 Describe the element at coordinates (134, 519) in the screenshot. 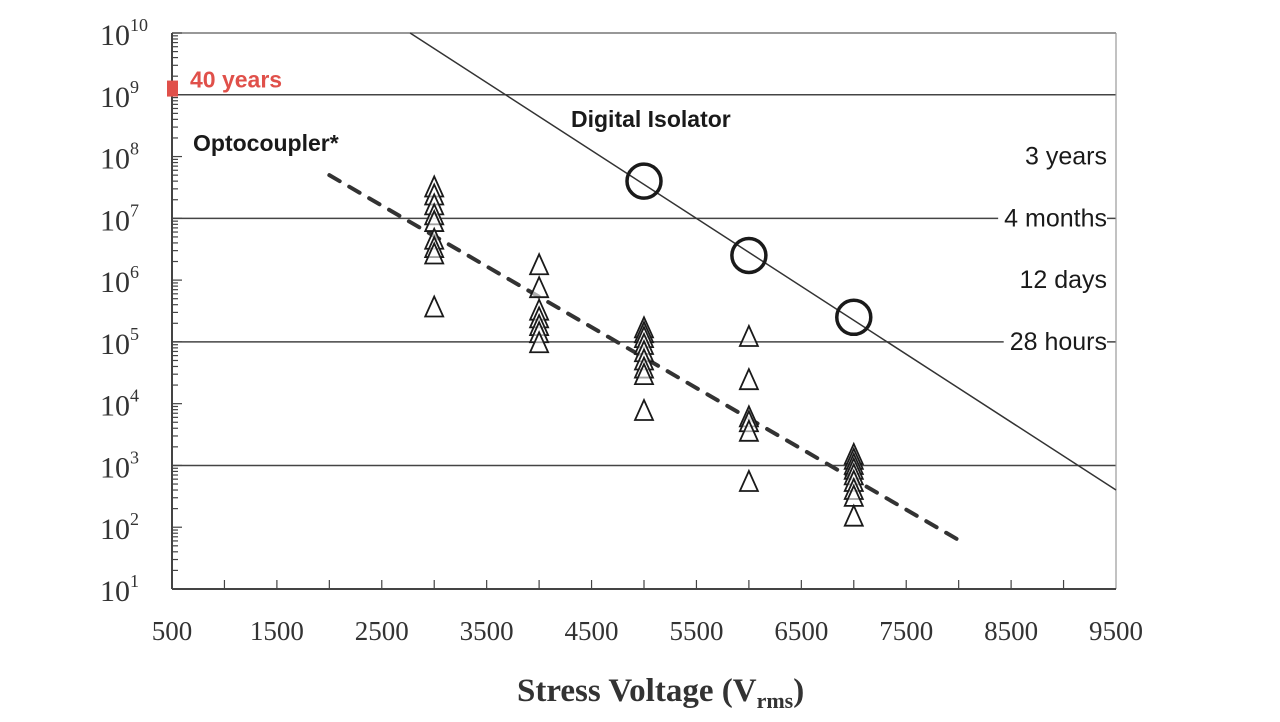

I see `y-tick-exponent: 2` at that location.